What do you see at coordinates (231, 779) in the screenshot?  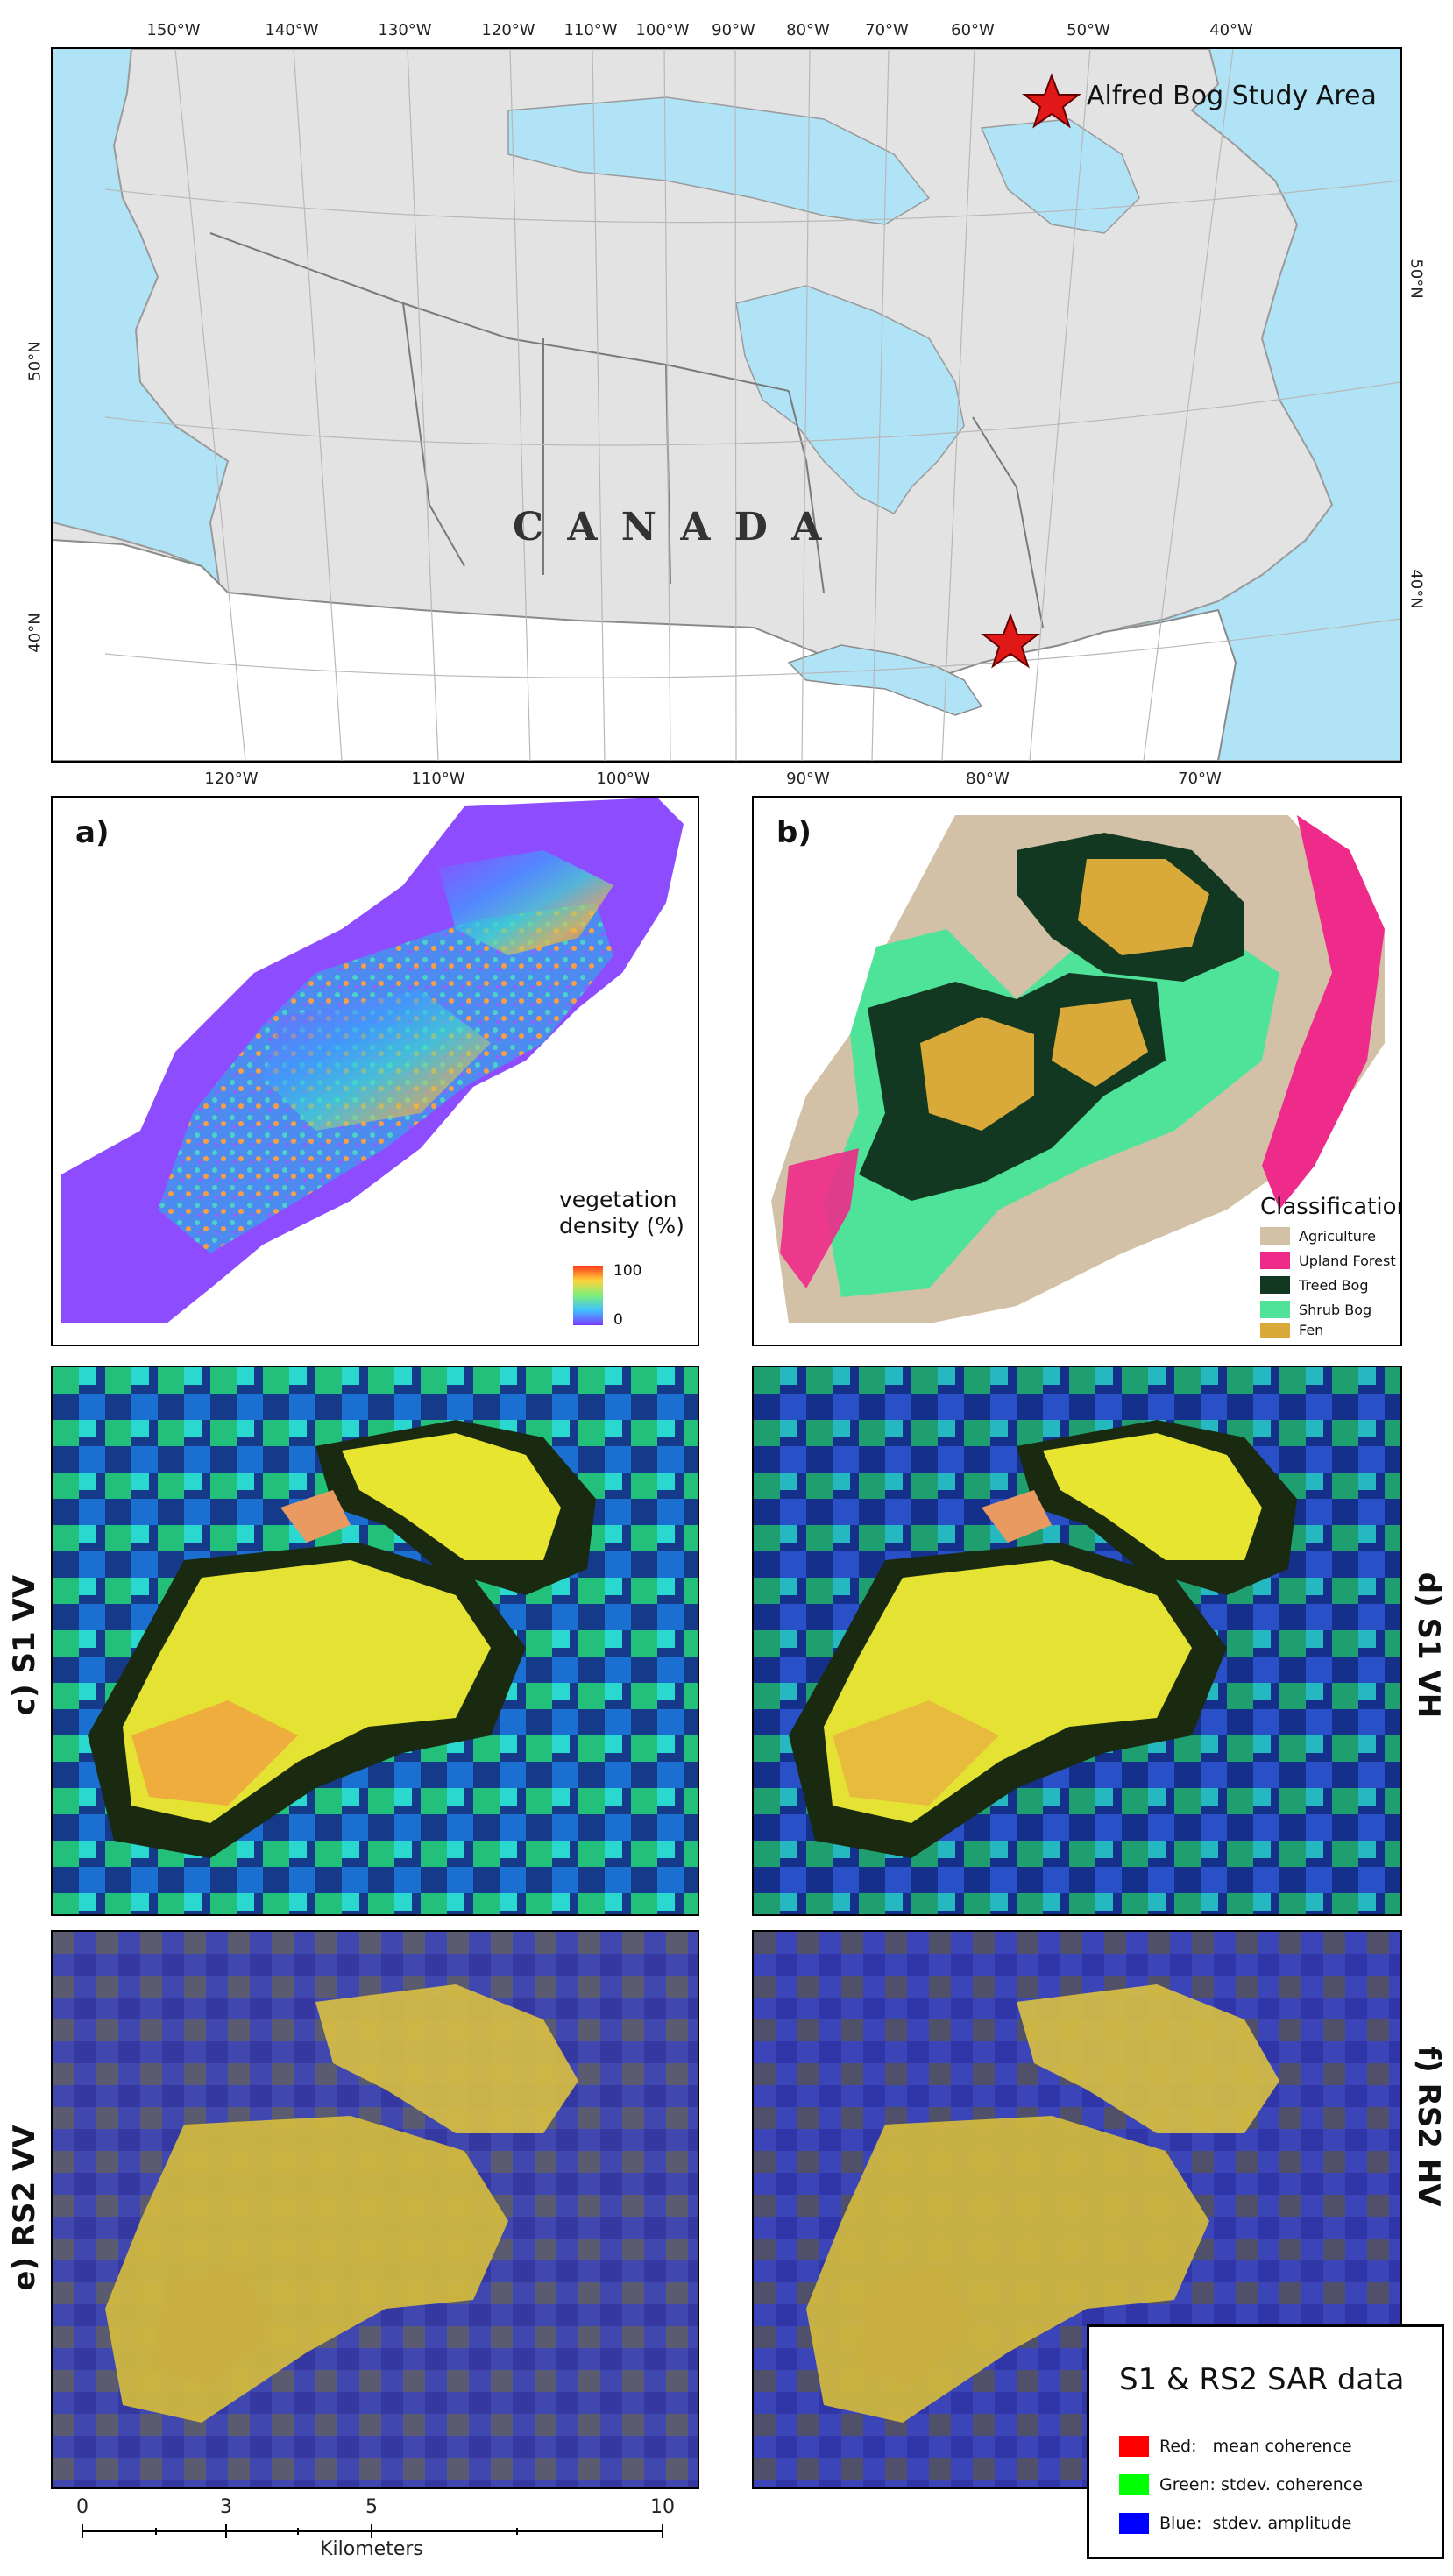 I see `bottom-tick: 120°W` at bounding box center [231, 779].